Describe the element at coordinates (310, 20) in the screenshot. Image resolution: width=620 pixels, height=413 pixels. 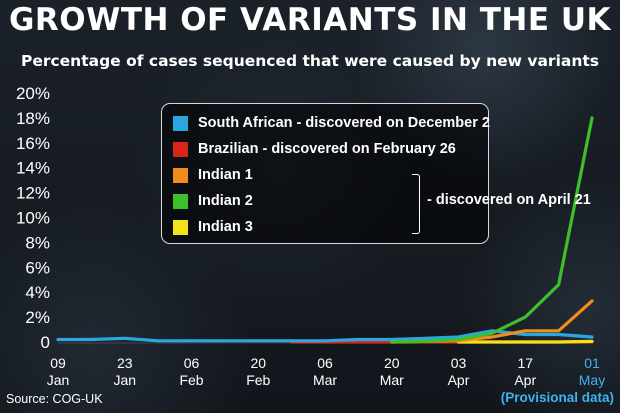
I see `chart-title: GROWTH OF VARIANTS IN THE UK` at that location.